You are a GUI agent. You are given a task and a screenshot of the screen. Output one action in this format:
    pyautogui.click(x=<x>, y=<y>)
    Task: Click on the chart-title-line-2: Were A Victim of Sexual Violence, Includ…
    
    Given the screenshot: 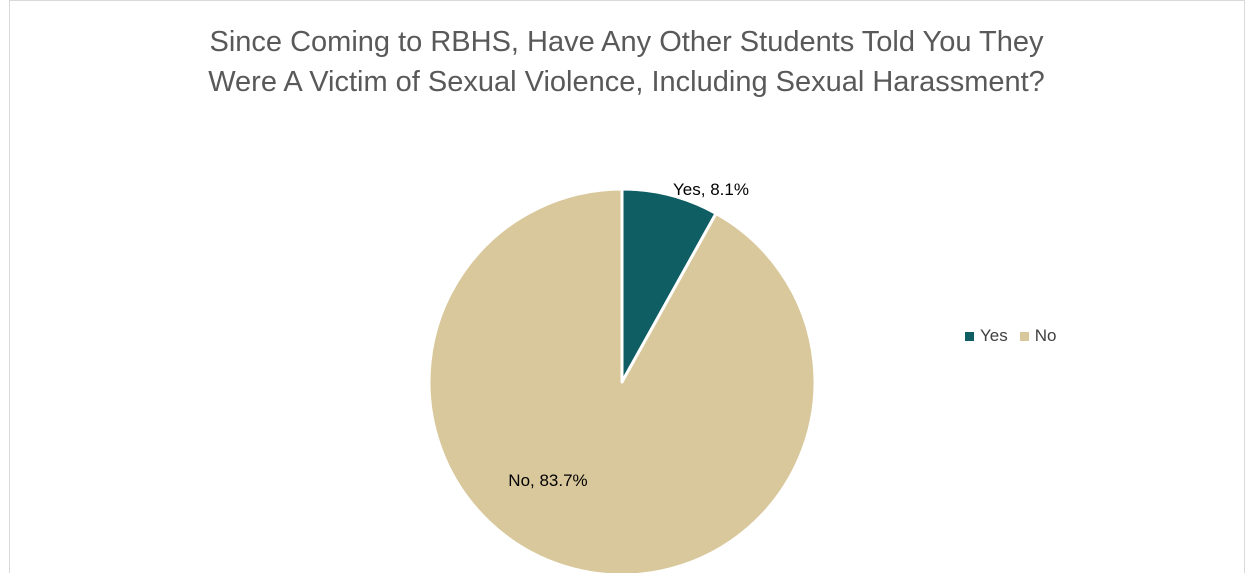 What is the action you would take?
    pyautogui.click(x=626, y=82)
    